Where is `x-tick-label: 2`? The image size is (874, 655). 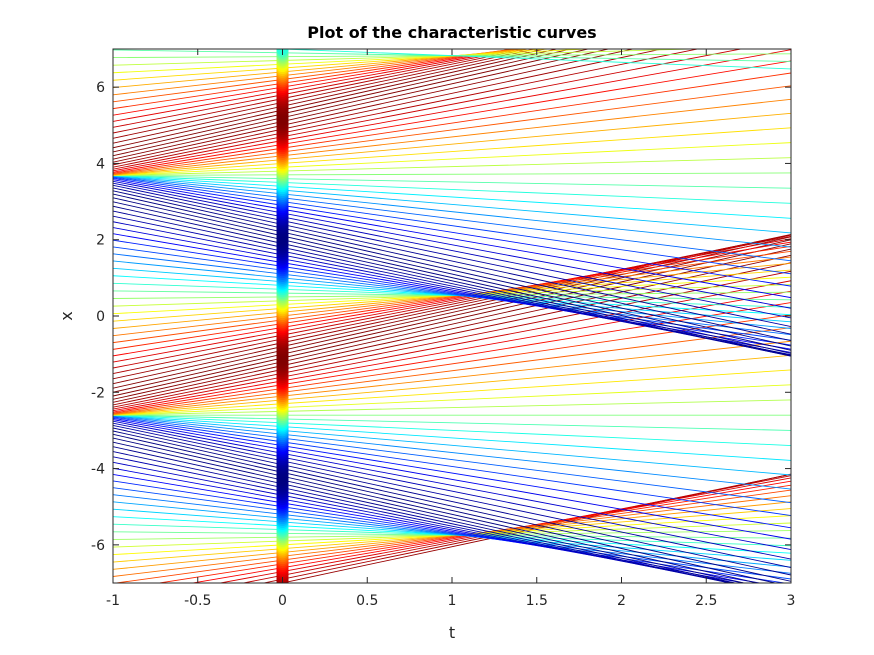
x-tick-label: 2 is located at coordinates (621, 601).